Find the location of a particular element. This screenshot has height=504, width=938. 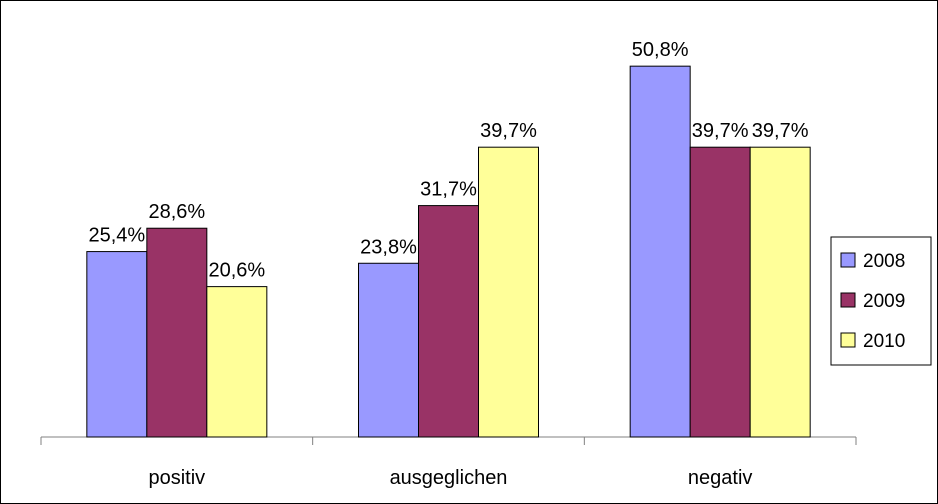

data-label: 20,6% is located at coordinates (236, 271).